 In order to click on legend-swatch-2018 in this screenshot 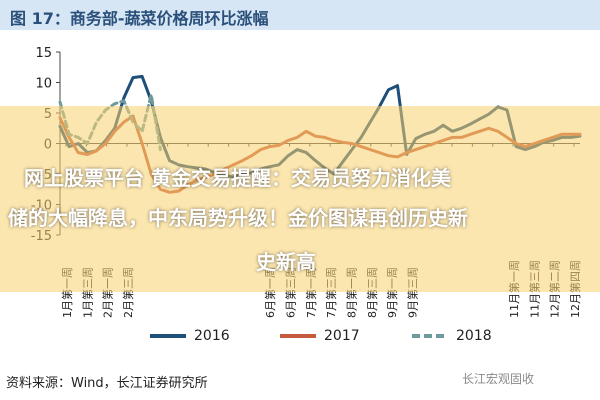, I will do `click(430, 336)`.